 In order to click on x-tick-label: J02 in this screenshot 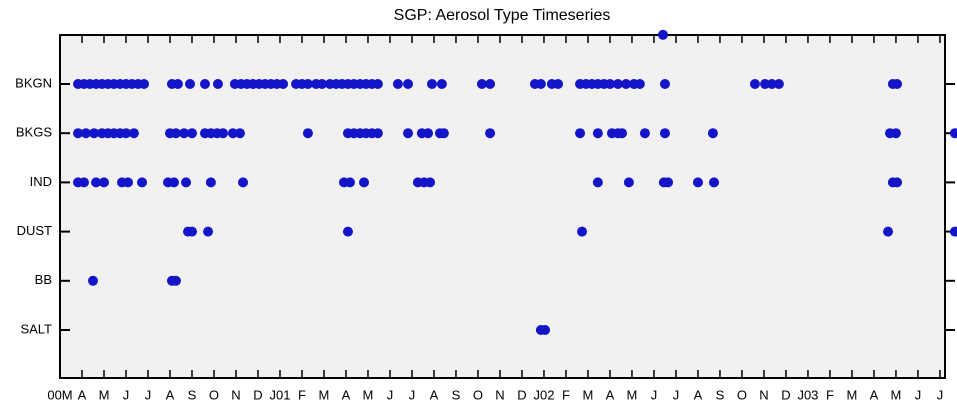, I will do `click(543, 394)`.